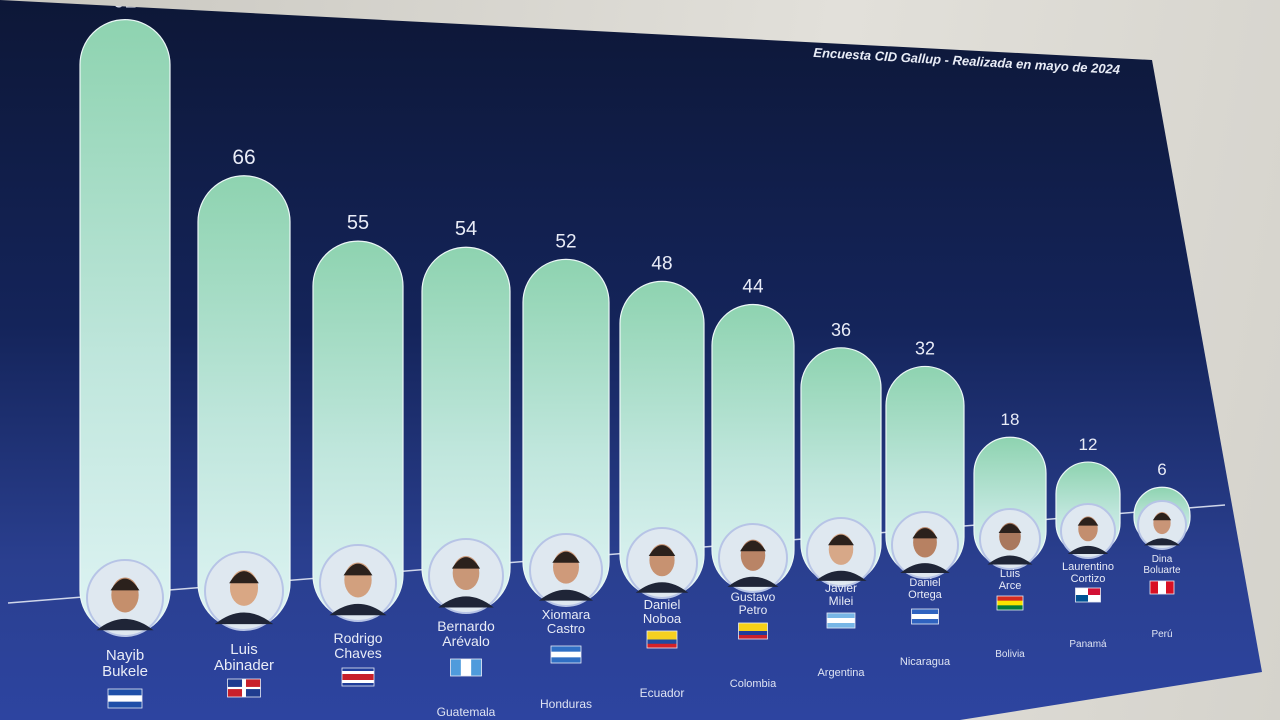  What do you see at coordinates (357, 638) in the screenshot?
I see `candidate-name: Rodrigo` at bounding box center [357, 638].